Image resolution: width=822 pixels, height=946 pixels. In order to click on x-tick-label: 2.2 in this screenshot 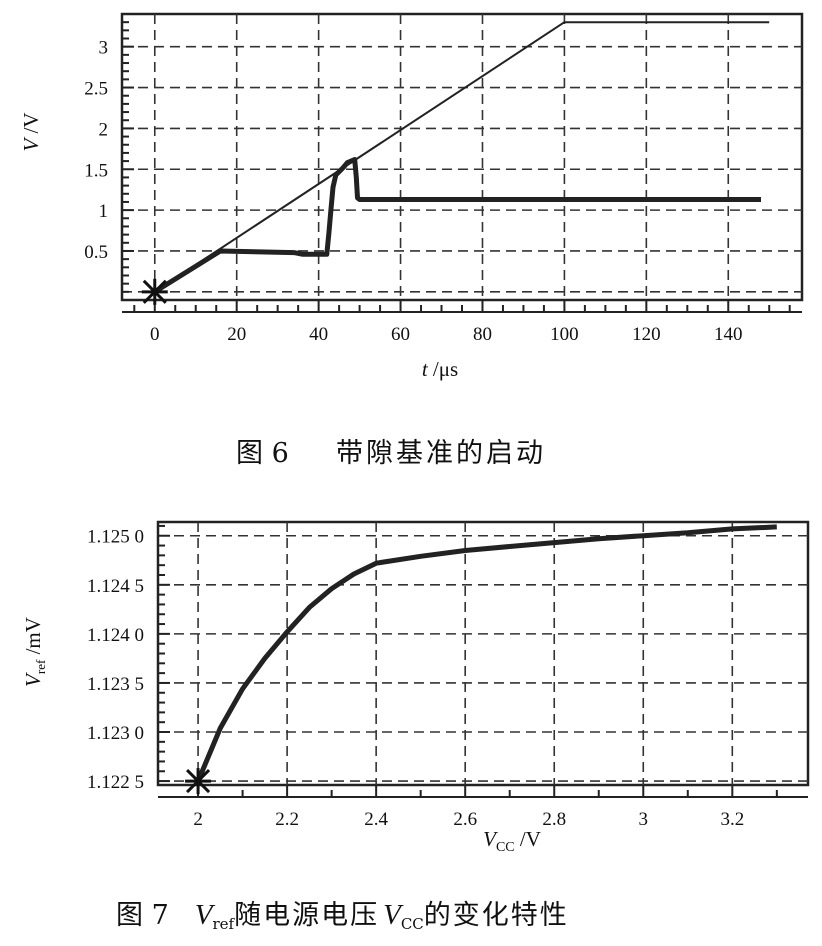, I will do `click(287, 819)`.